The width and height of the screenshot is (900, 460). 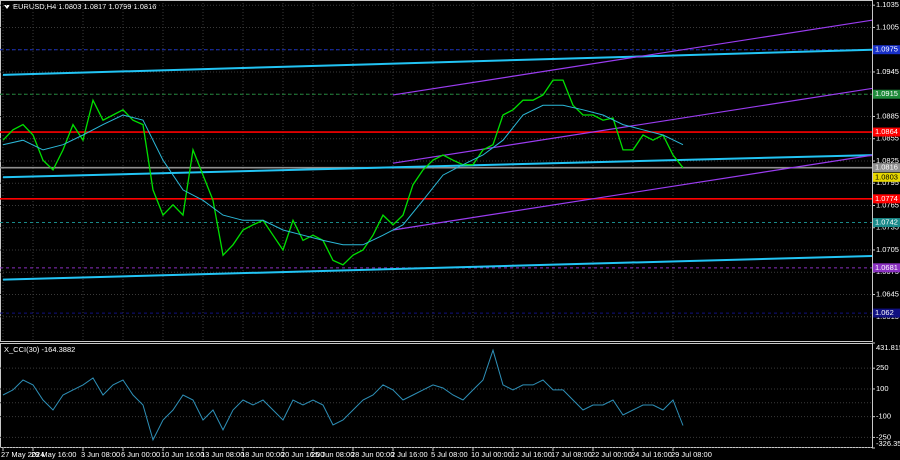 I want to click on y-tick-label: -326.3597, so click(x=888, y=443).